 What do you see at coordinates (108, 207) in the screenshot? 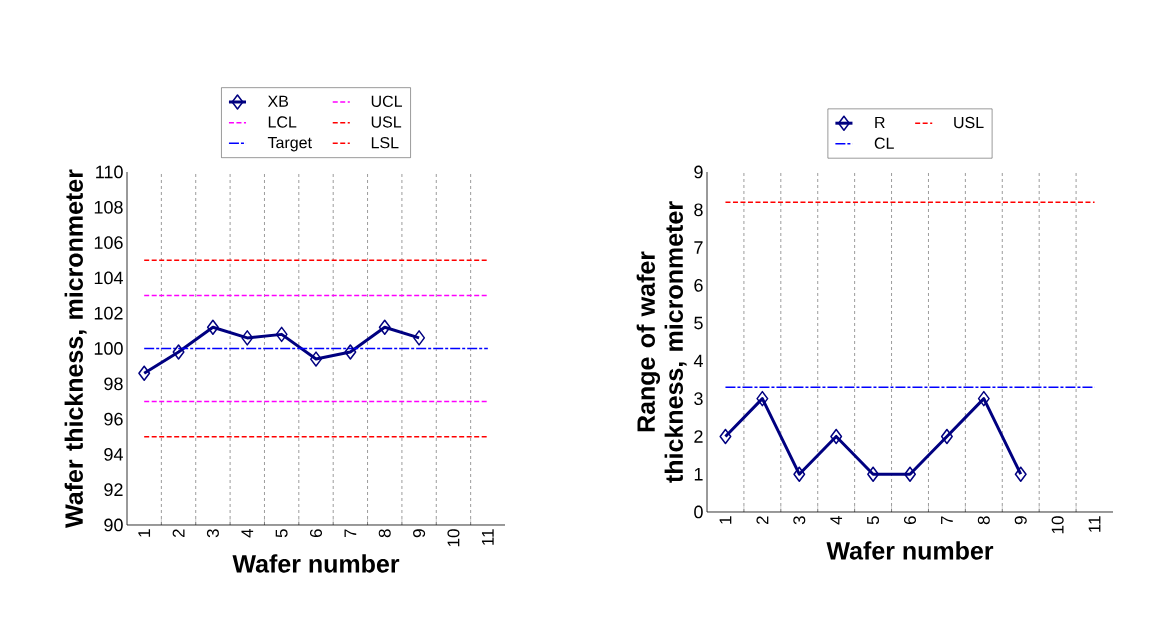
I see `y-tick-label: 108` at bounding box center [108, 207].